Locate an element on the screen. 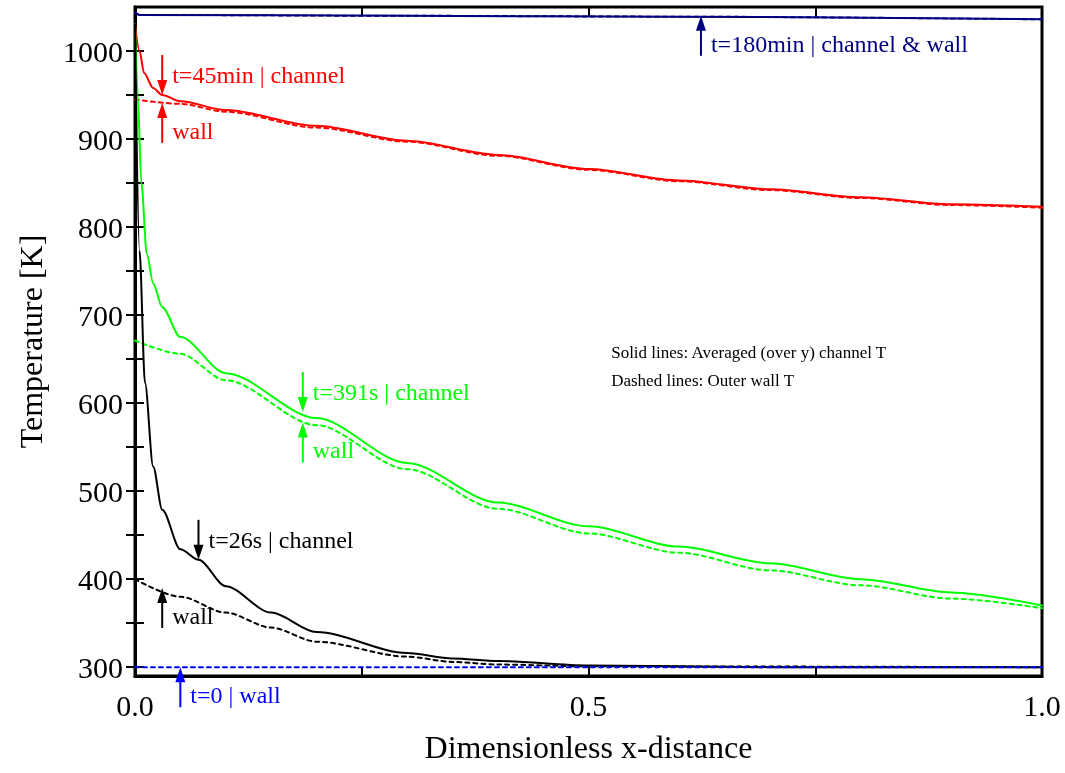  annotation: Solid lines: Averaged (over y) channel T is located at coordinates (749, 353).